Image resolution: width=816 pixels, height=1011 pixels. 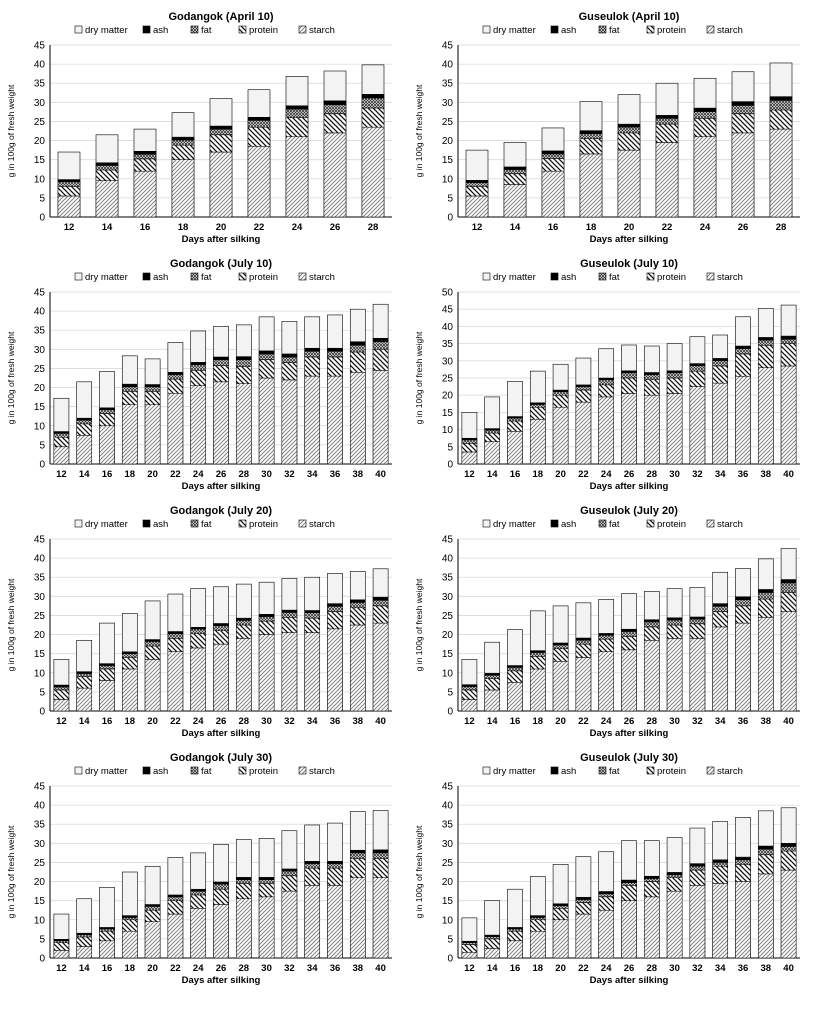 What do you see at coordinates (322, 277) in the screenshot?
I see `legend-label-starch: starch` at bounding box center [322, 277].